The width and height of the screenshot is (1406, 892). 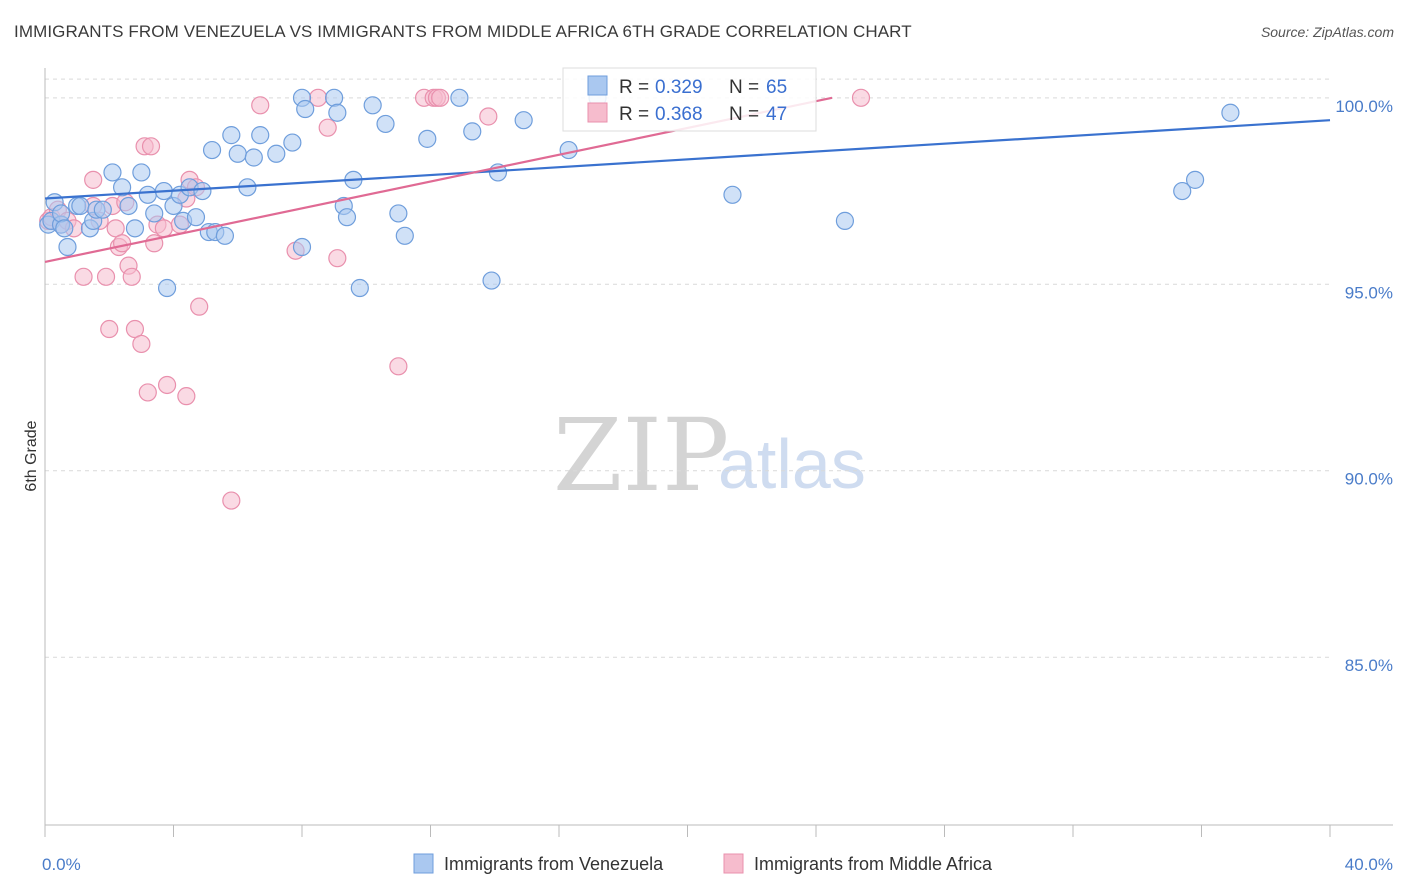 I want to click on y-tick-labels: 85.0% 90.0% 95.0% 100.0%, so click(x=1364, y=386).